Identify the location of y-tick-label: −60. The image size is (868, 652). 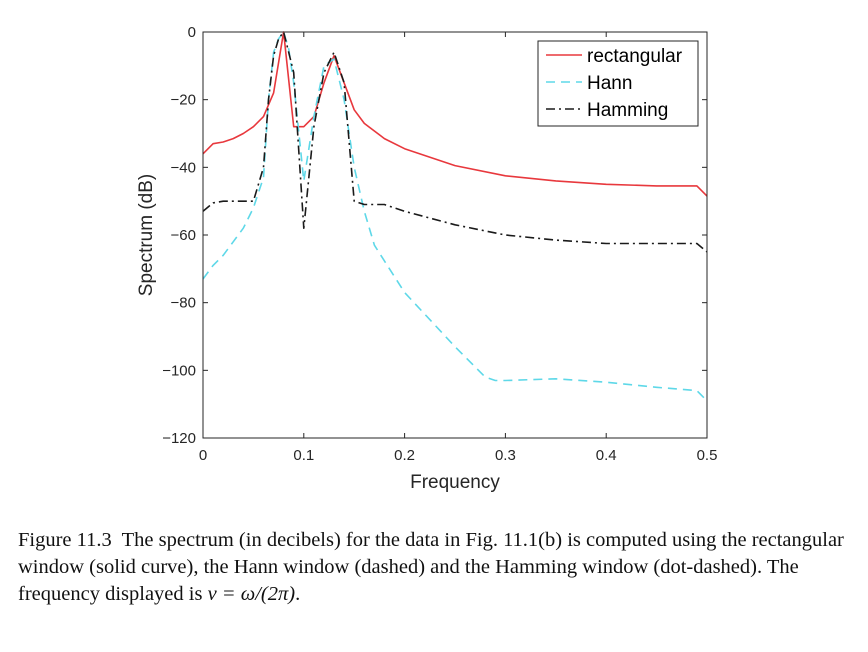
(183, 235).